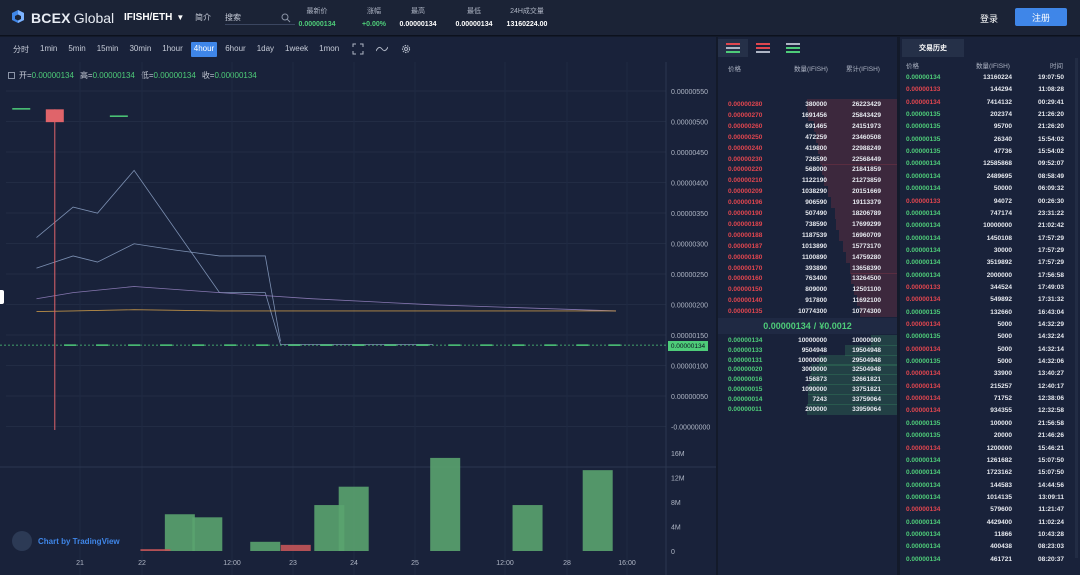 Image resolution: width=1080 pixels, height=575 pixels. What do you see at coordinates (807, 290) in the screenshot?
I see `ask-row: 0.00000150 809000 12501100` at bounding box center [807, 290].